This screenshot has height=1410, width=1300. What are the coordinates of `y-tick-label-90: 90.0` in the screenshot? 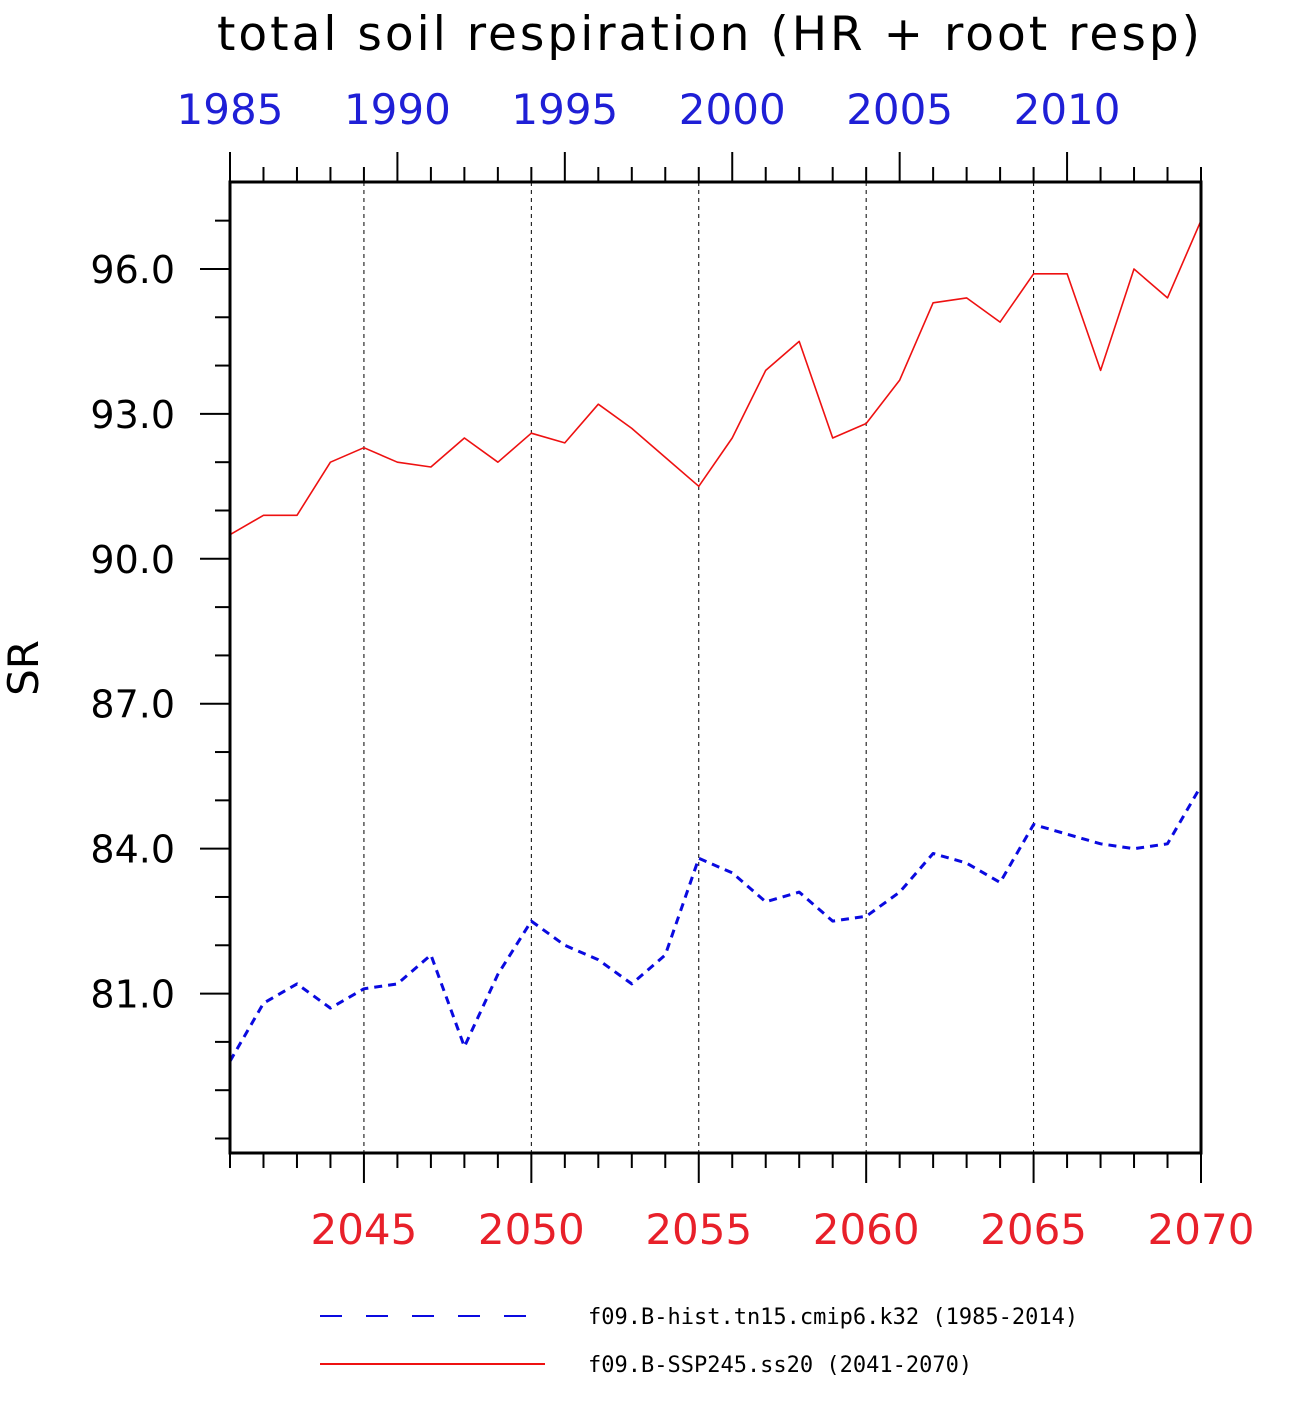 It's located at (132, 560).